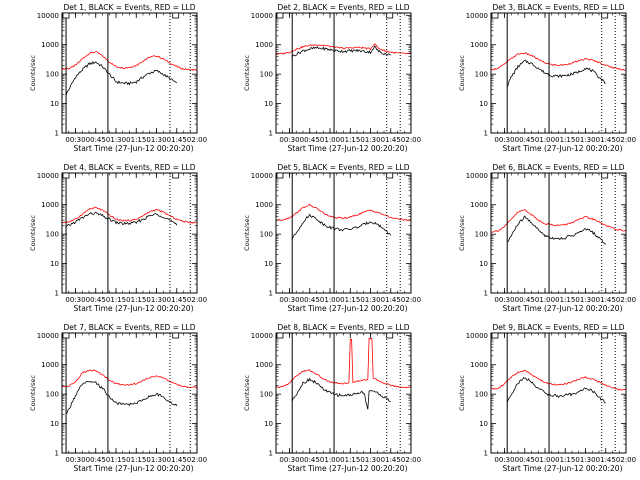 This screenshot has height=480, width=640. What do you see at coordinates (343, 7) in the screenshot?
I see `chart-title: Det 2, BLACK = Events, RED = LLD` at bounding box center [343, 7].